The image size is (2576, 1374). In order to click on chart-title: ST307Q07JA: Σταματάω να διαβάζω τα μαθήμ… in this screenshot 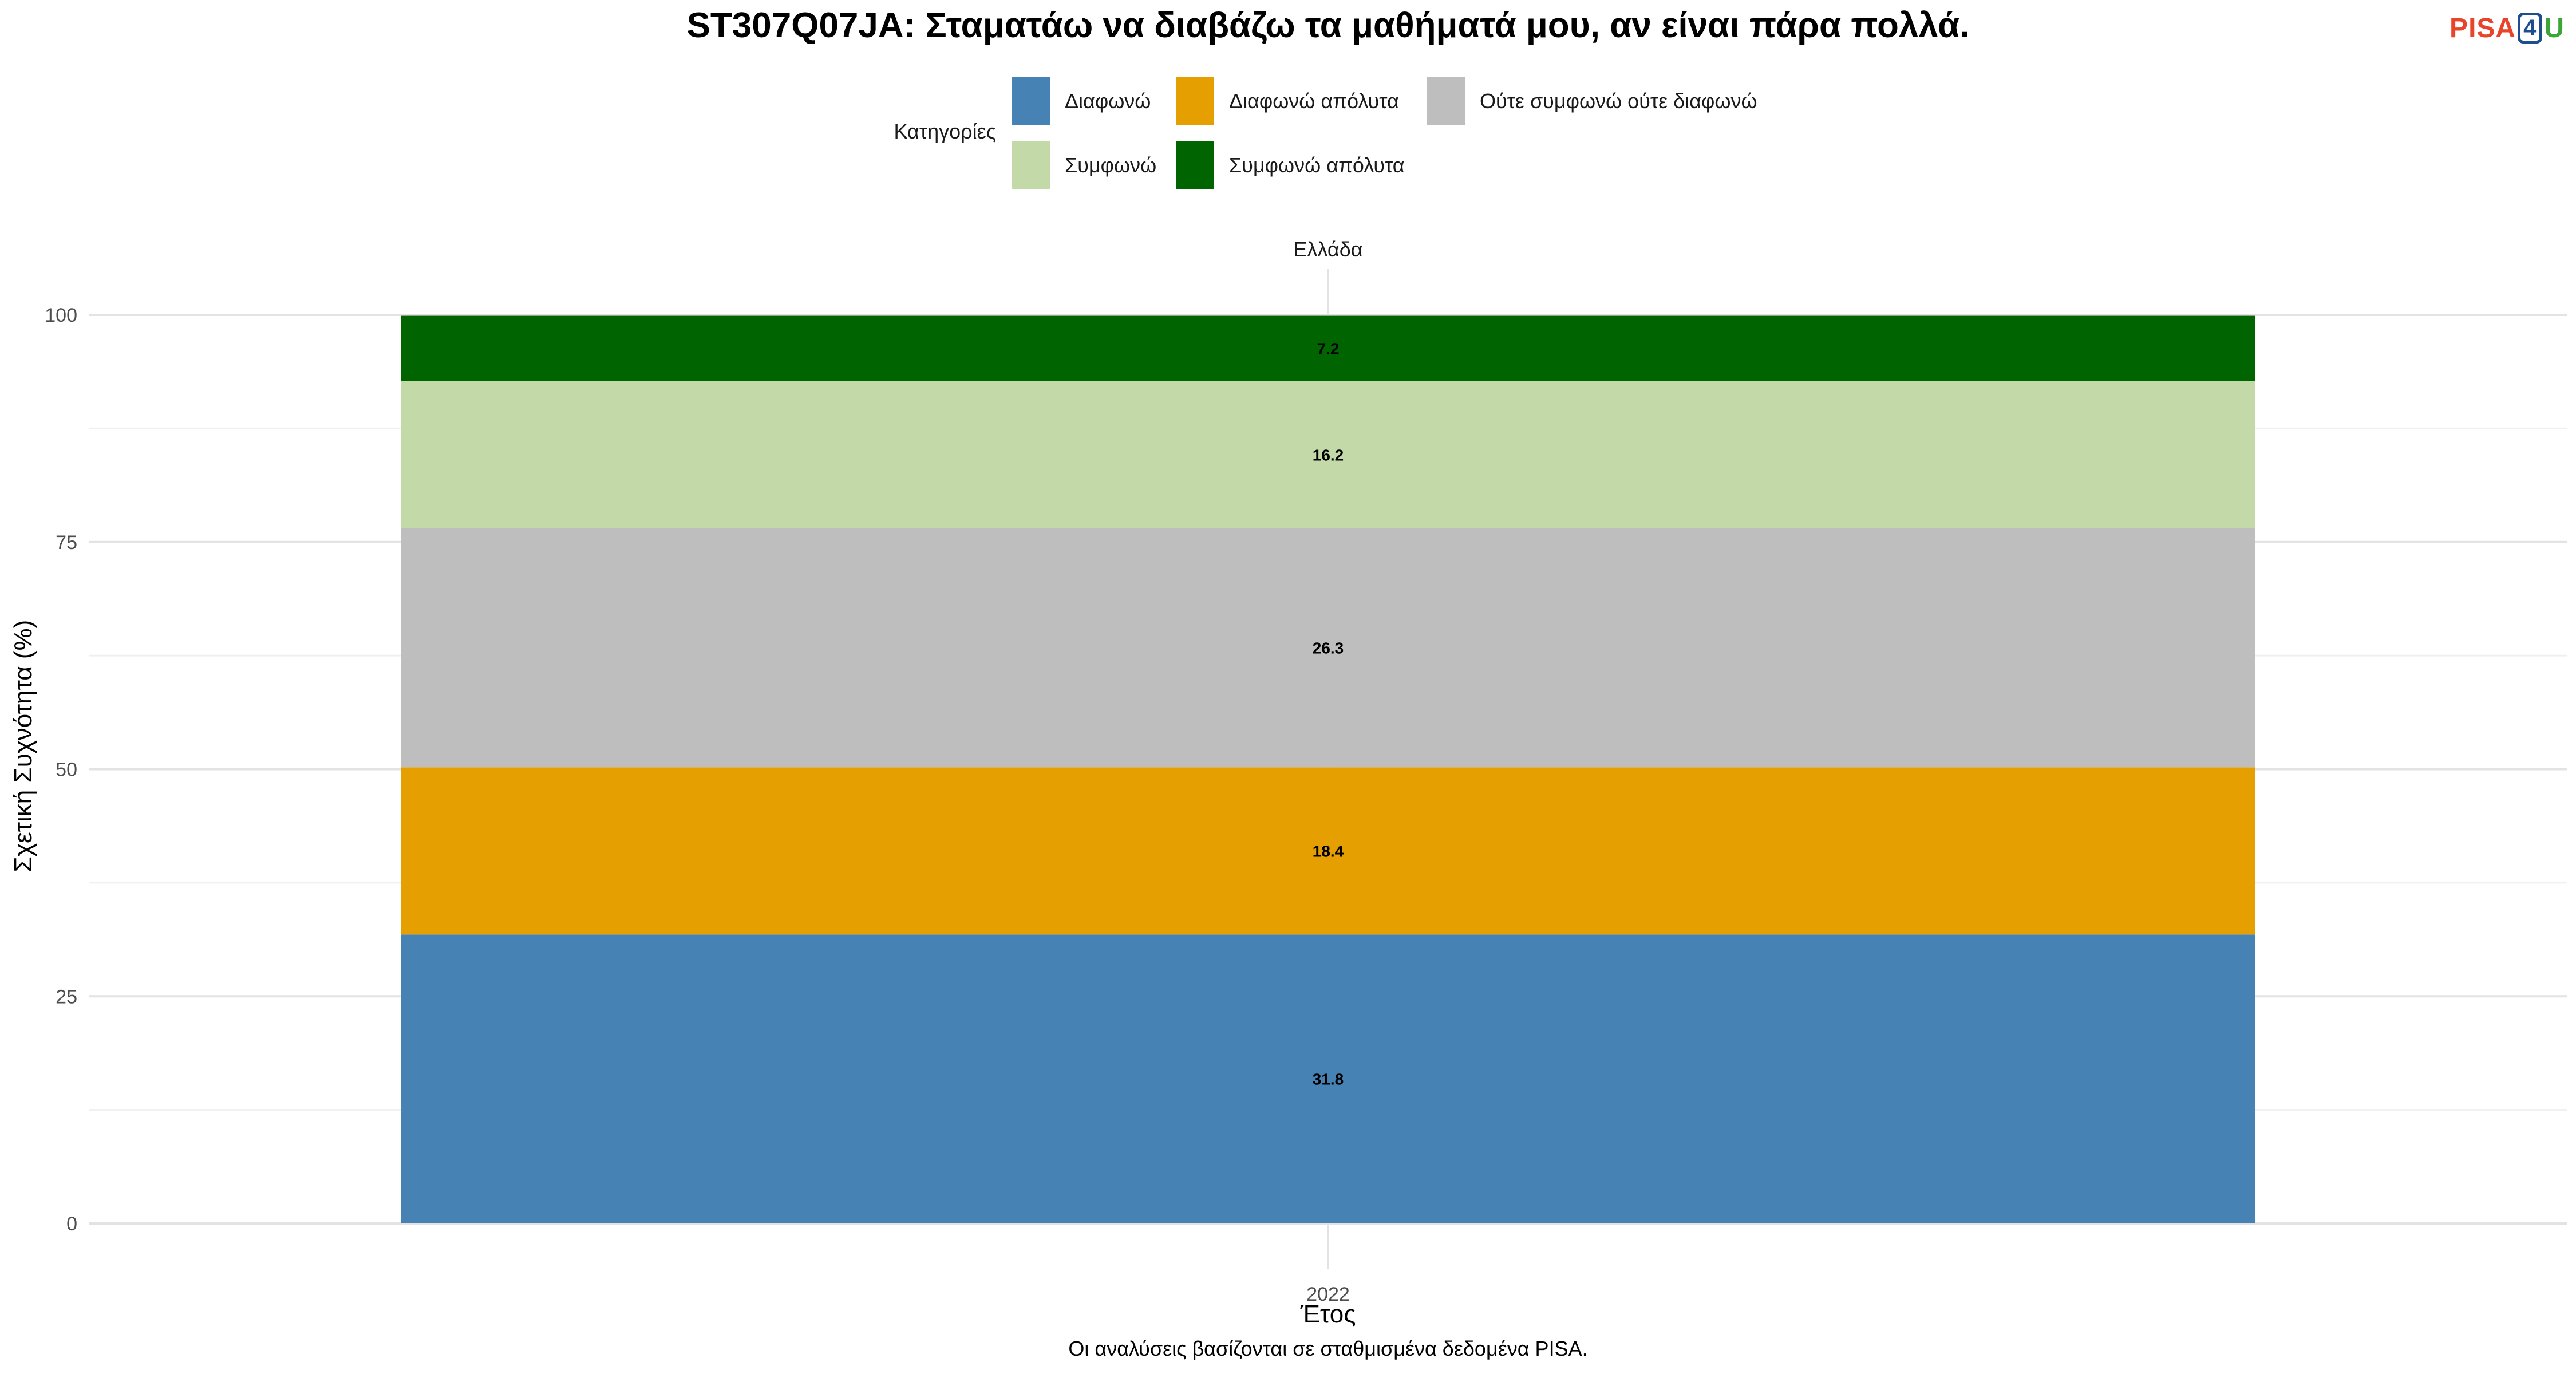, I will do `click(1328, 25)`.